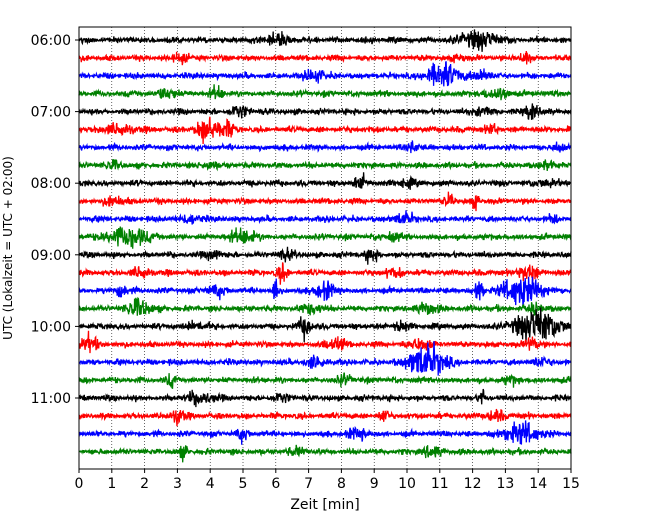  Describe the element at coordinates (243, 484) in the screenshot. I see `x-tick-label: 5` at that location.